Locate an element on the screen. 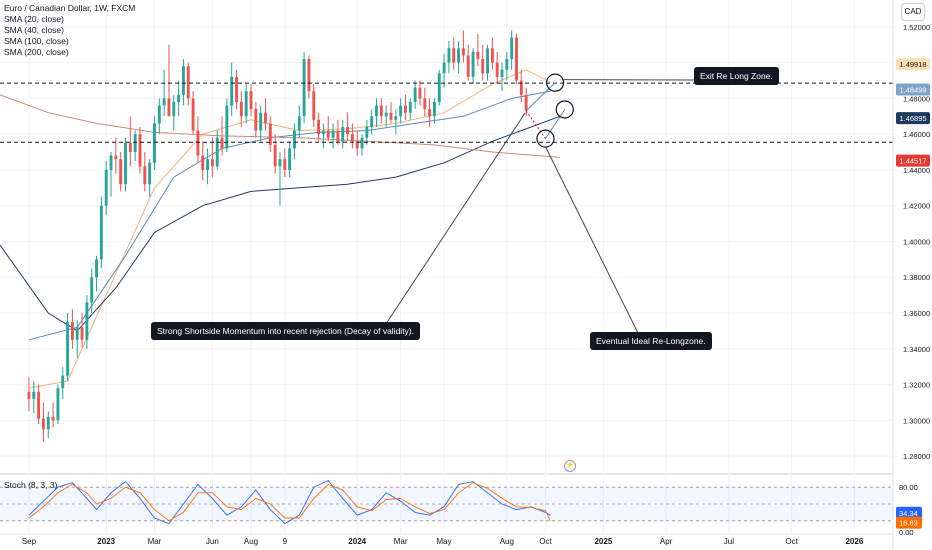 This screenshot has height=550, width=932. y-tick-label: 1.40000 is located at coordinates (916, 241).